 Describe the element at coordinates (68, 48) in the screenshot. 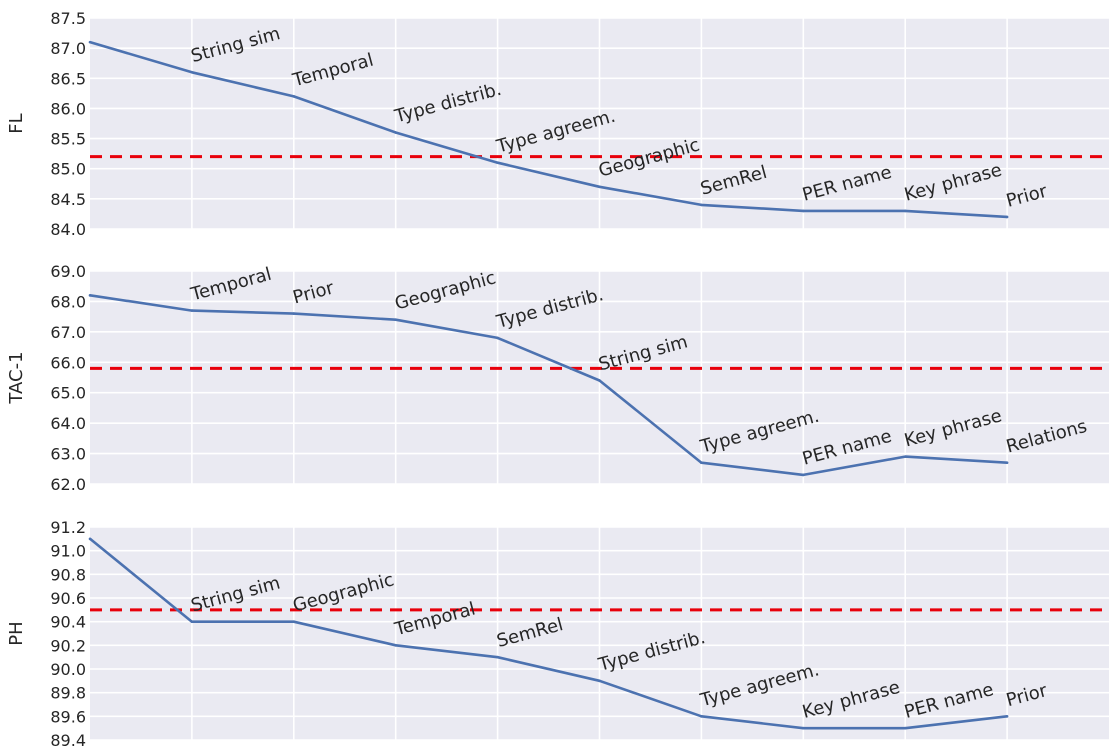

I see `y-tick-label: 87.0` at that location.